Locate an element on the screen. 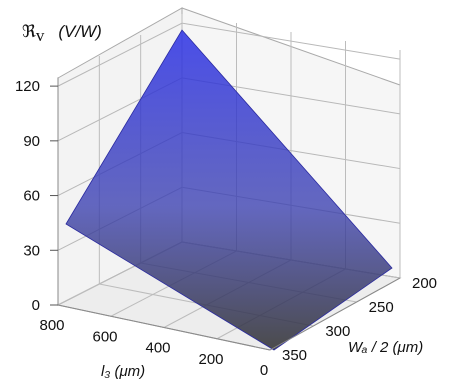  y-axis-label: Wₐ / 2 (μm) is located at coordinates (385, 347).